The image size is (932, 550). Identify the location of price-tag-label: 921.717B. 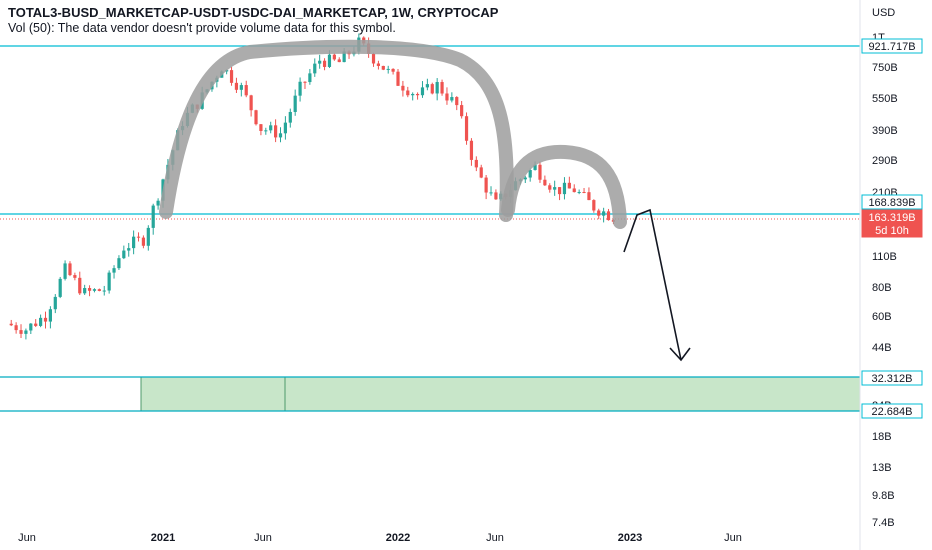
(891, 47).